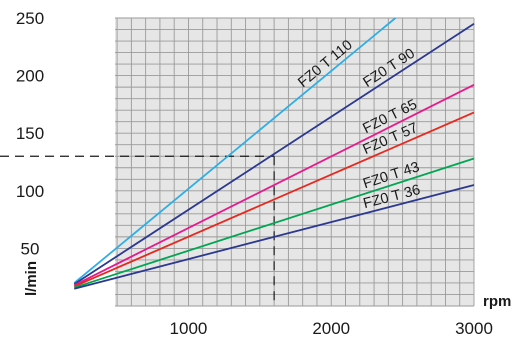 The image size is (514, 343). I want to click on y-tick-label: 250, so click(30, 18).